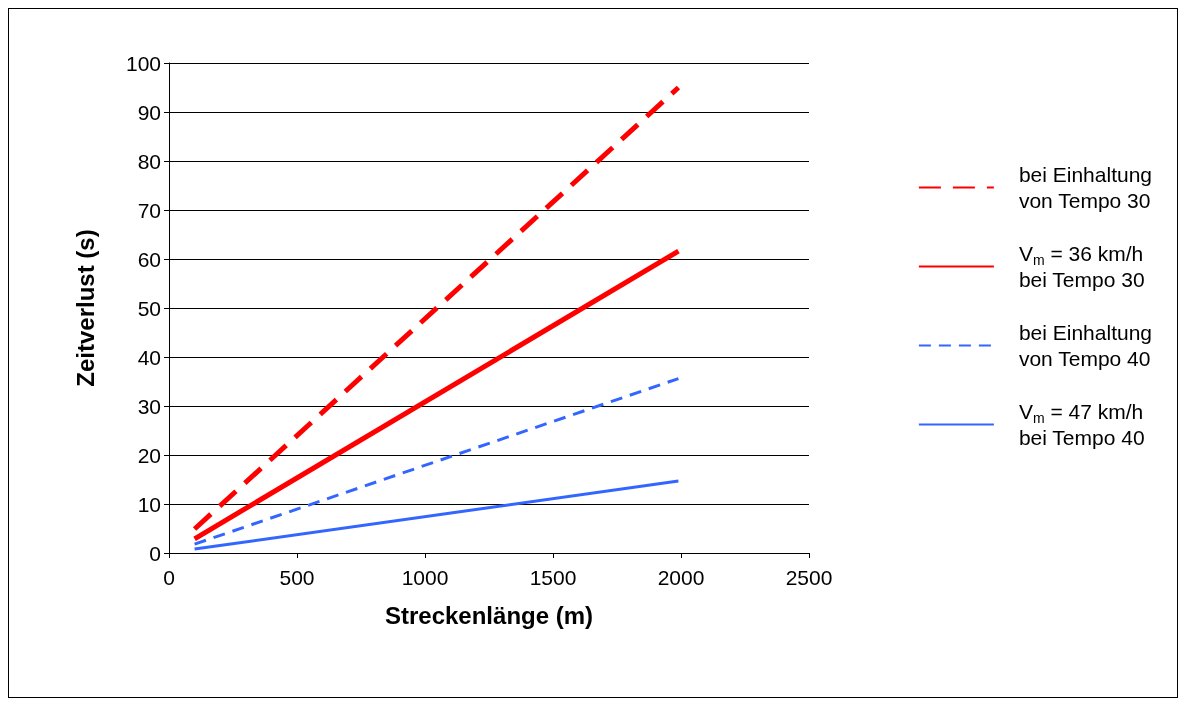 This screenshot has width=1188, height=709. Describe the element at coordinates (149, 504) in the screenshot. I see `y-tick-label: 10` at that location.